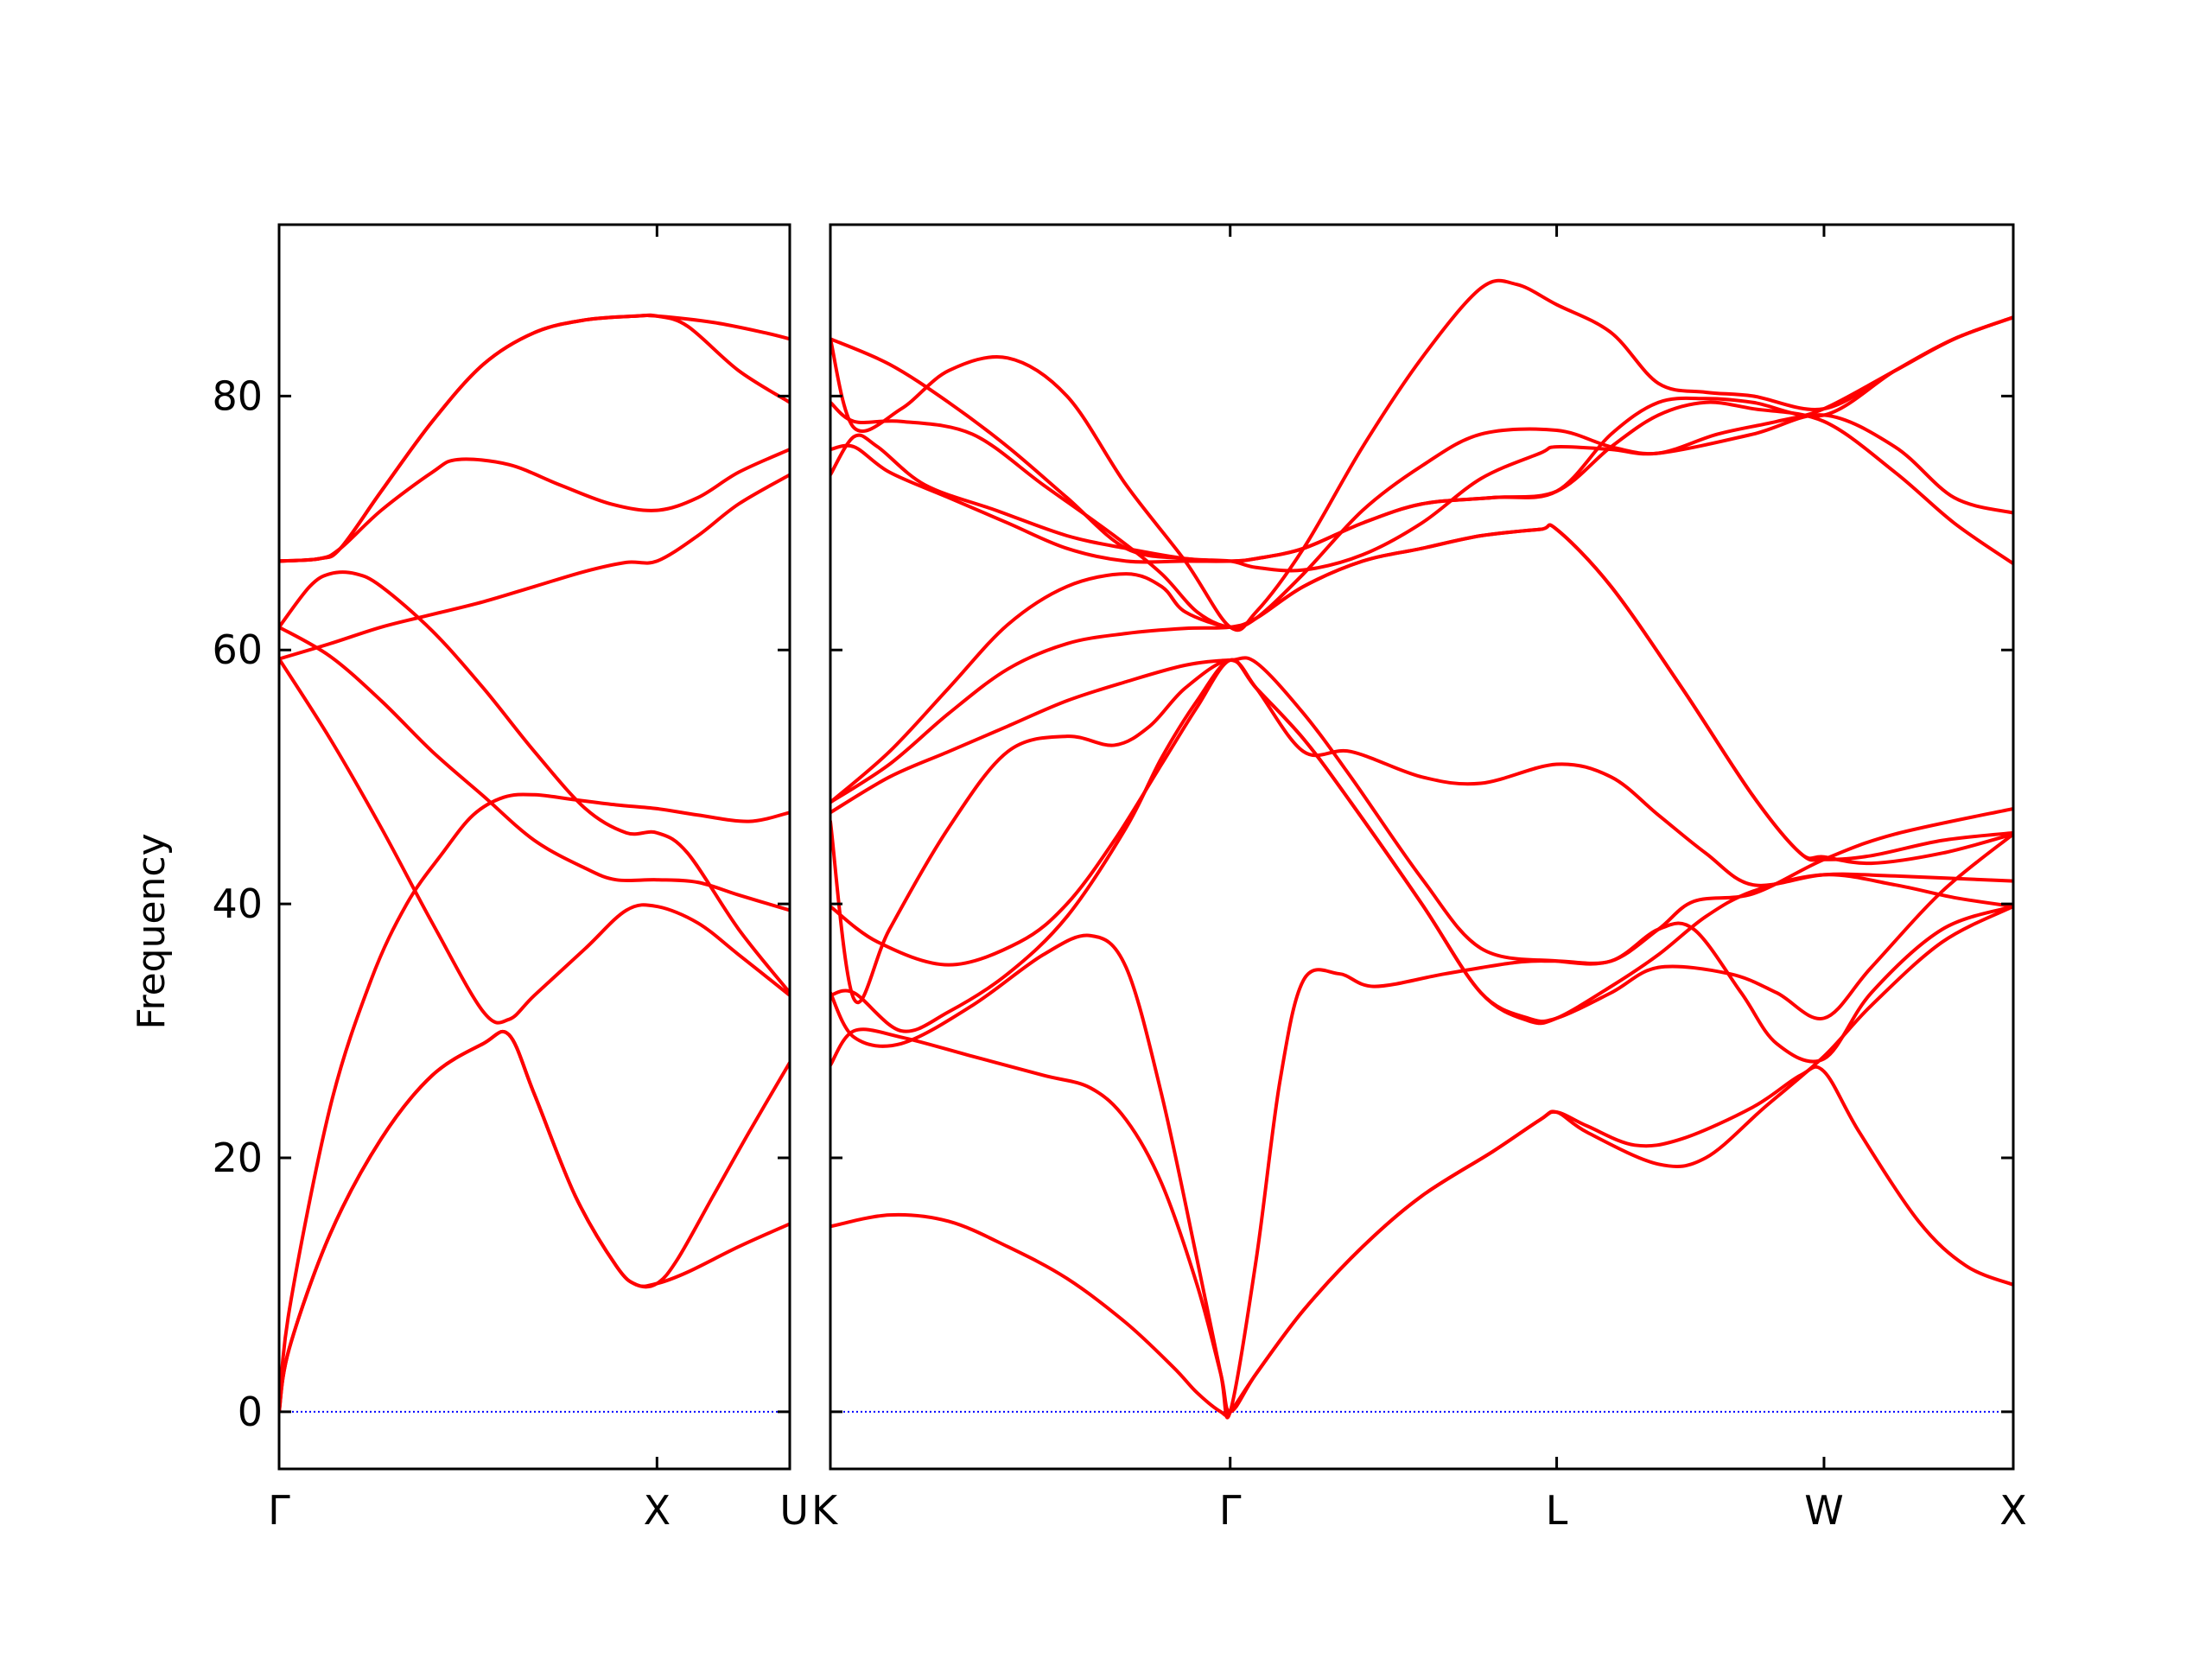 The image size is (2212, 1659). I want to click on y-axis-label: Frequency, so click(152, 931).